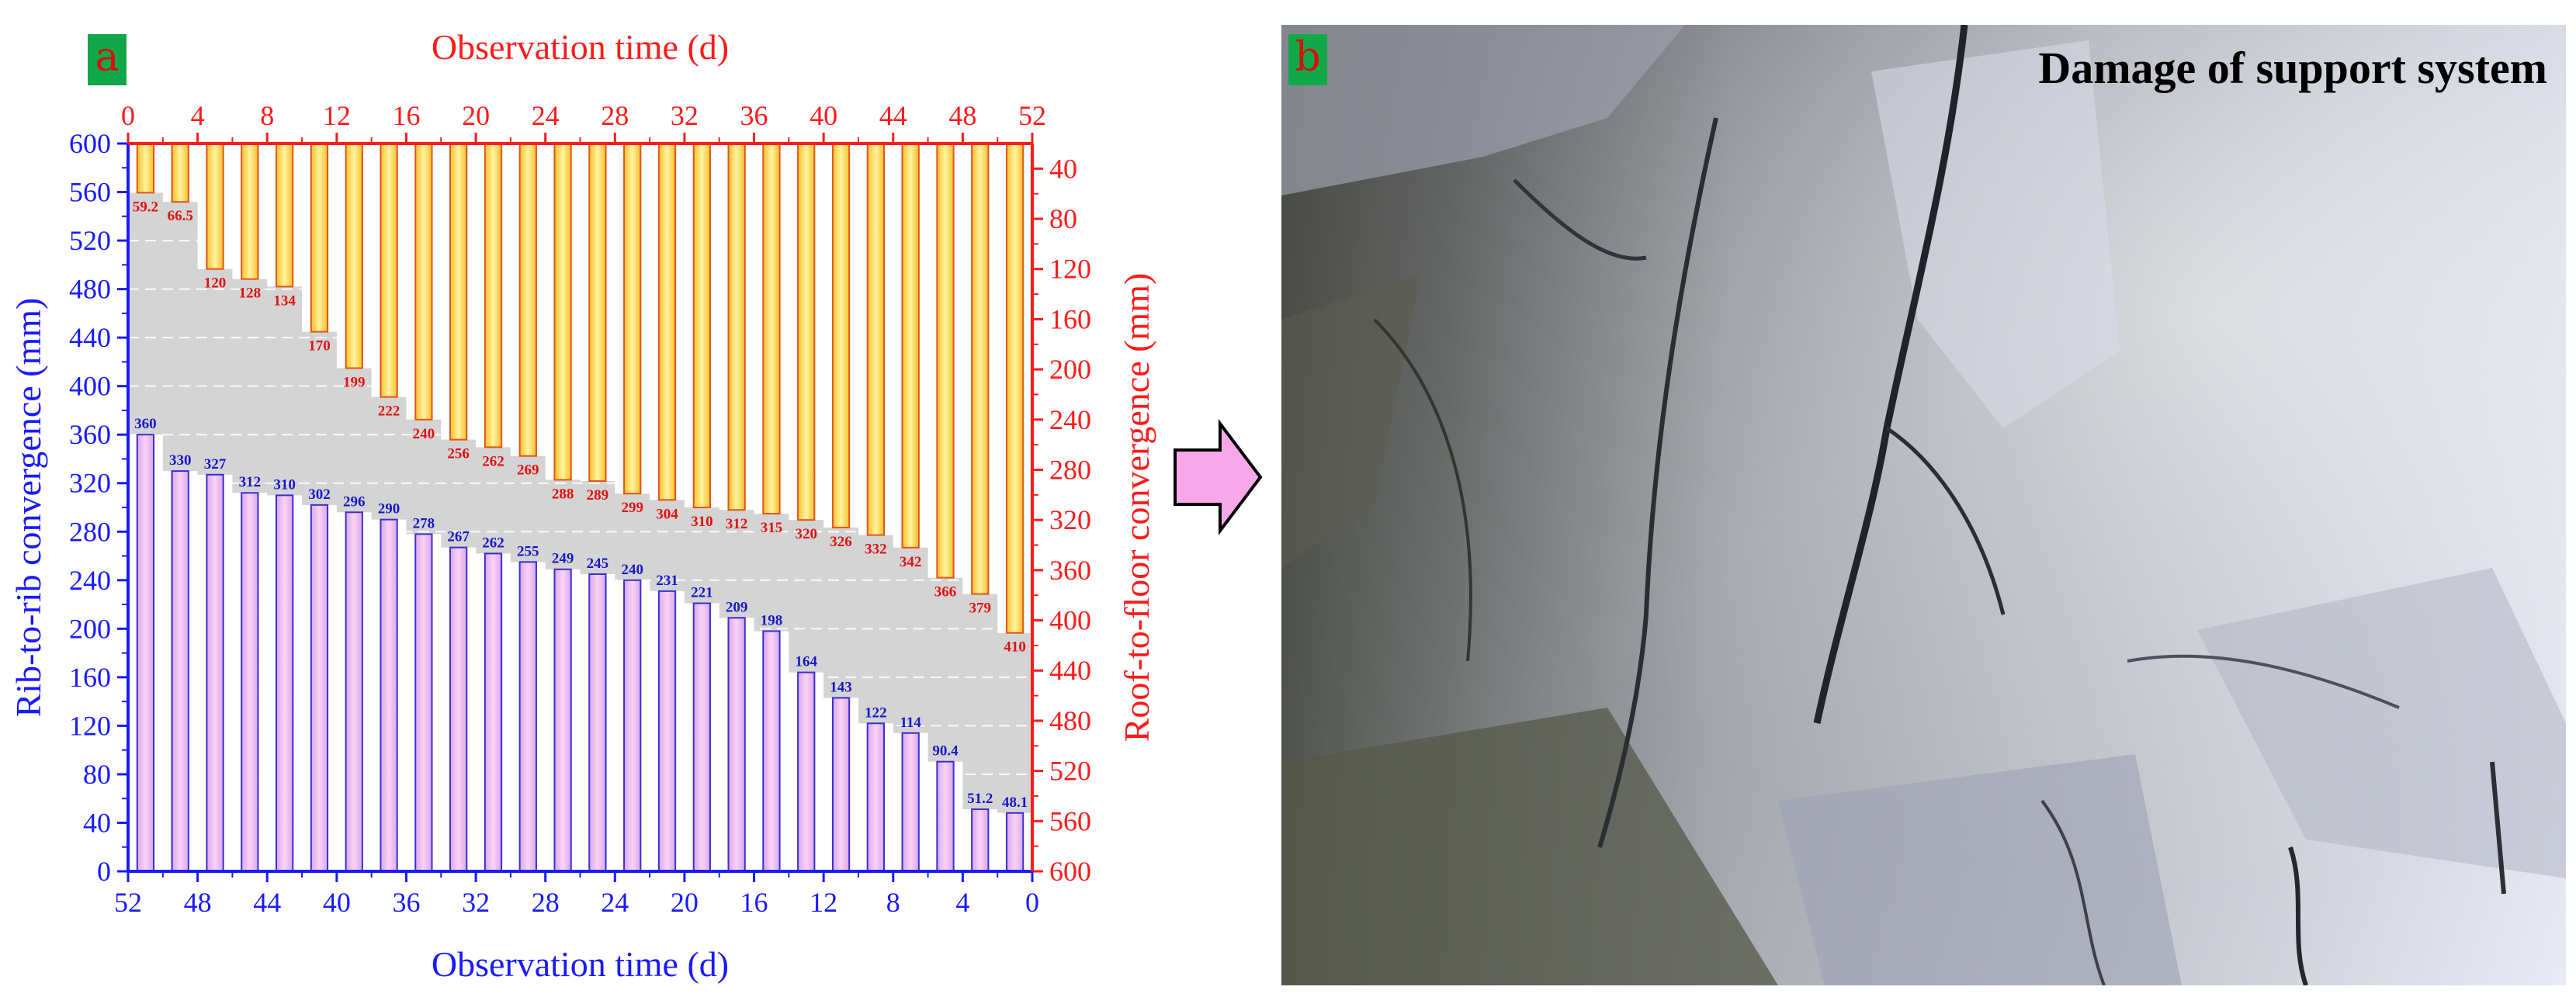 The height and width of the screenshot is (1004, 2576). Describe the element at coordinates (476, 115) in the screenshot. I see `top-axis-tick-label: 20` at that location.